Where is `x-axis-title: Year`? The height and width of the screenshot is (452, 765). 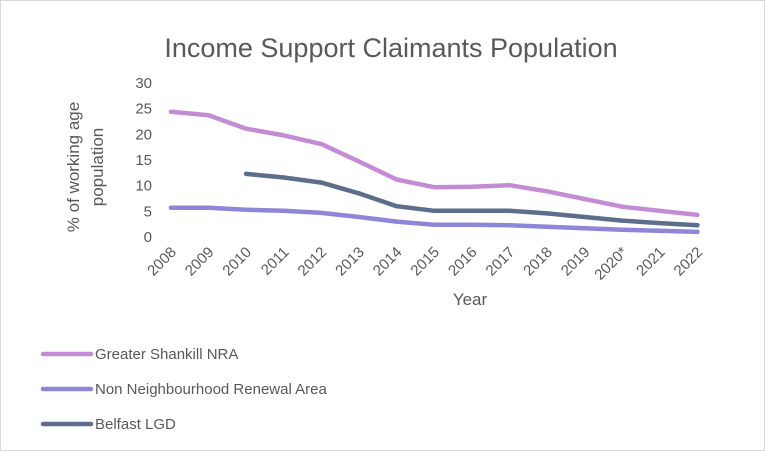
x-axis-title: Year is located at coordinates (470, 299).